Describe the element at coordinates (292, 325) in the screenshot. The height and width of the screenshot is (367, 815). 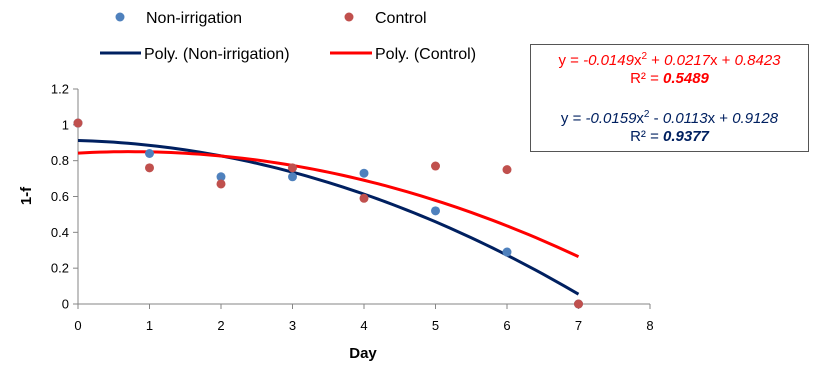
I see `x-tick-label: 3` at that location.